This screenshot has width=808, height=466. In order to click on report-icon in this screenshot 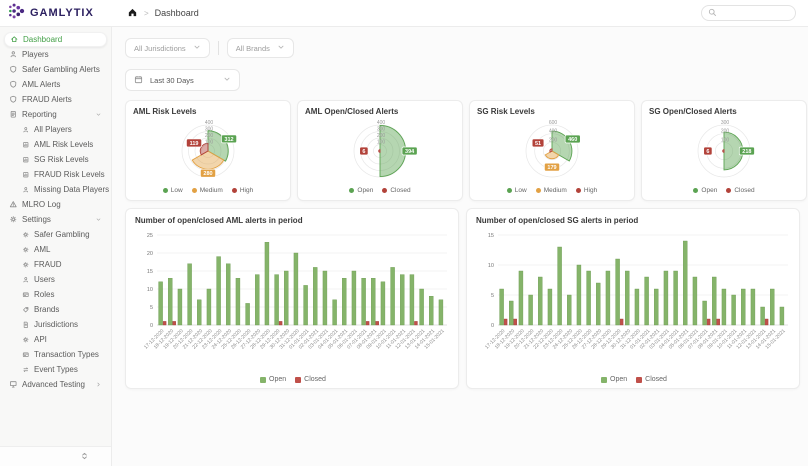, I will do `click(13, 114)`.